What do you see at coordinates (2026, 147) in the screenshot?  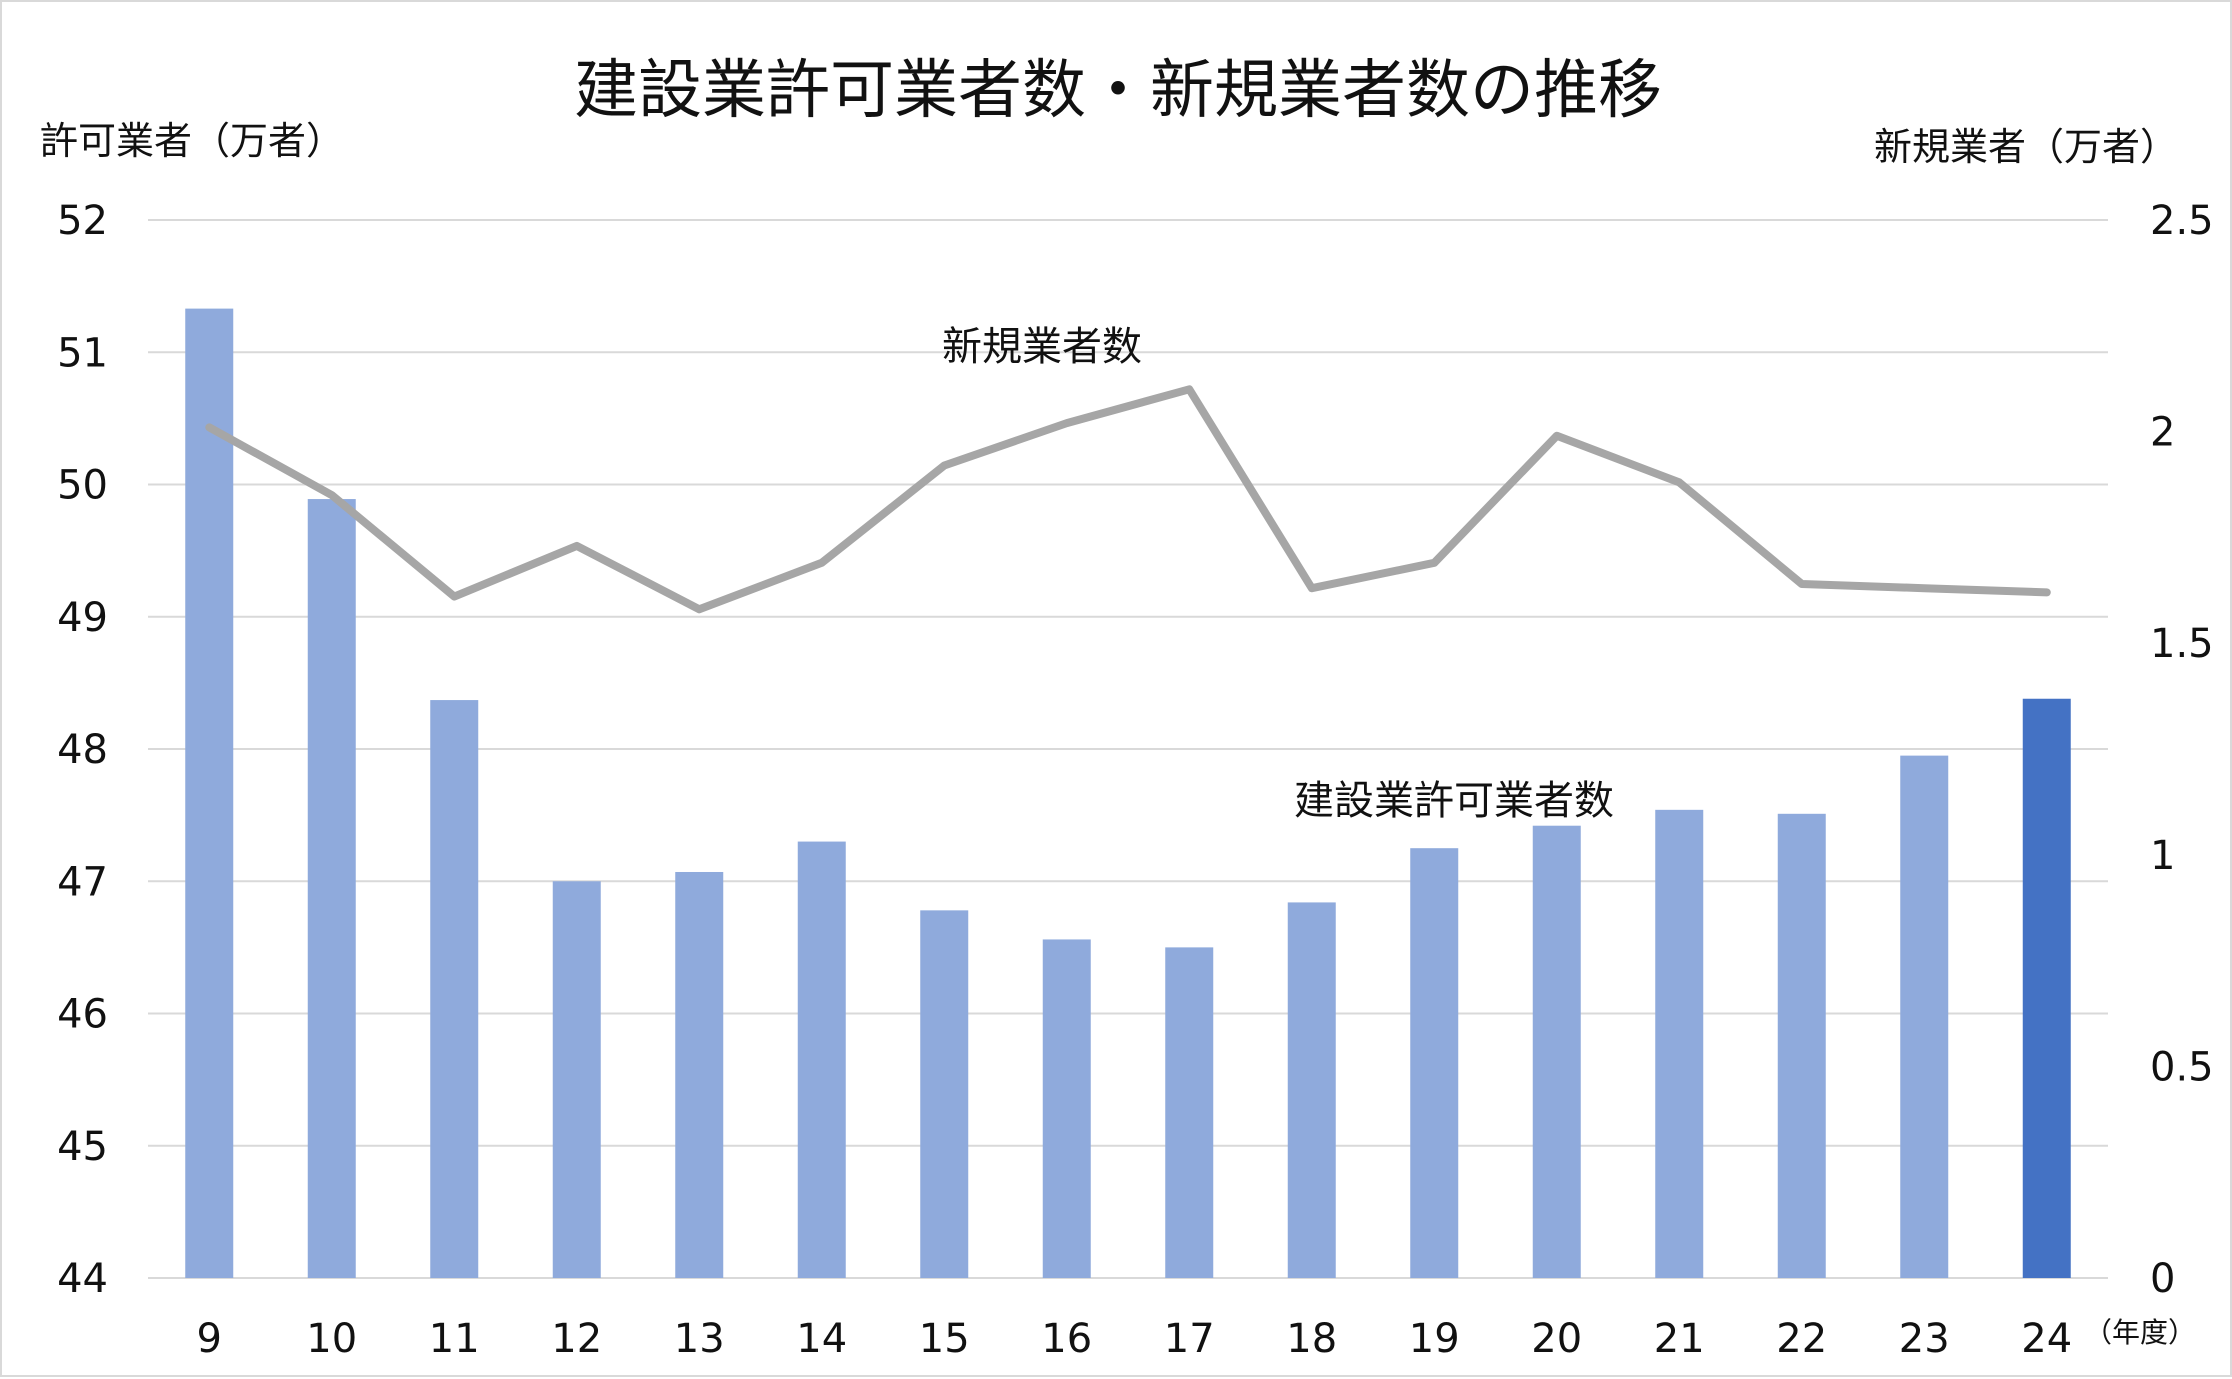 I see `right-axis-title: 新規業者（万者）` at bounding box center [2026, 147].